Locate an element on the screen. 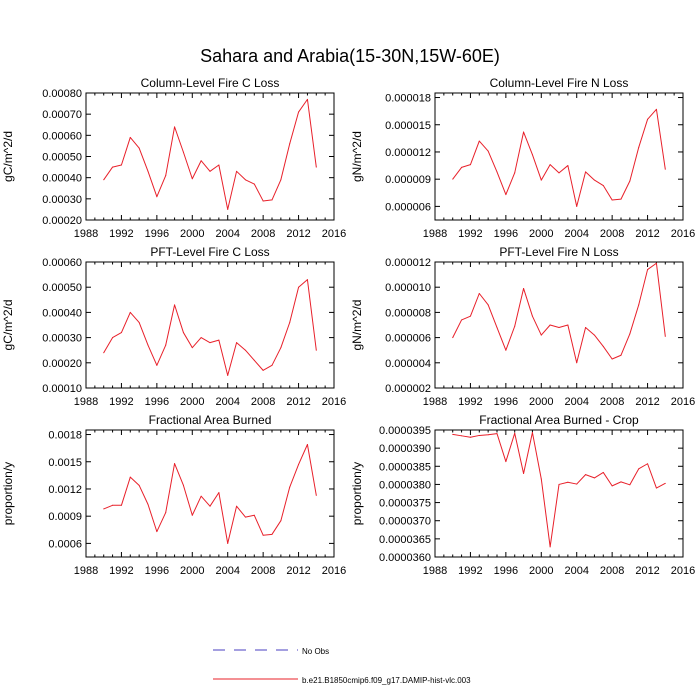 The width and height of the screenshot is (700, 700). y-tick-label: 0.00060 is located at coordinates (62, 136).